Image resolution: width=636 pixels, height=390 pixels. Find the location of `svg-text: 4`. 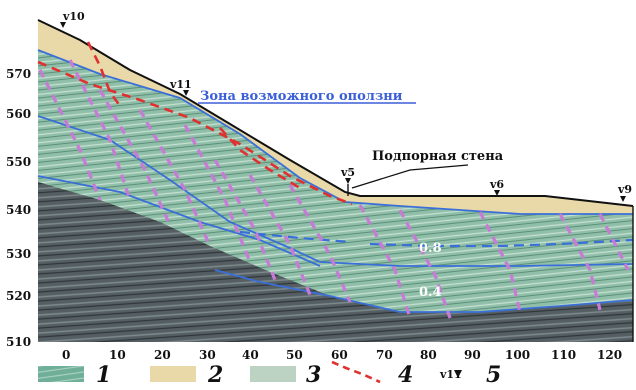

svg-text: 4 is located at coordinates (405, 373).